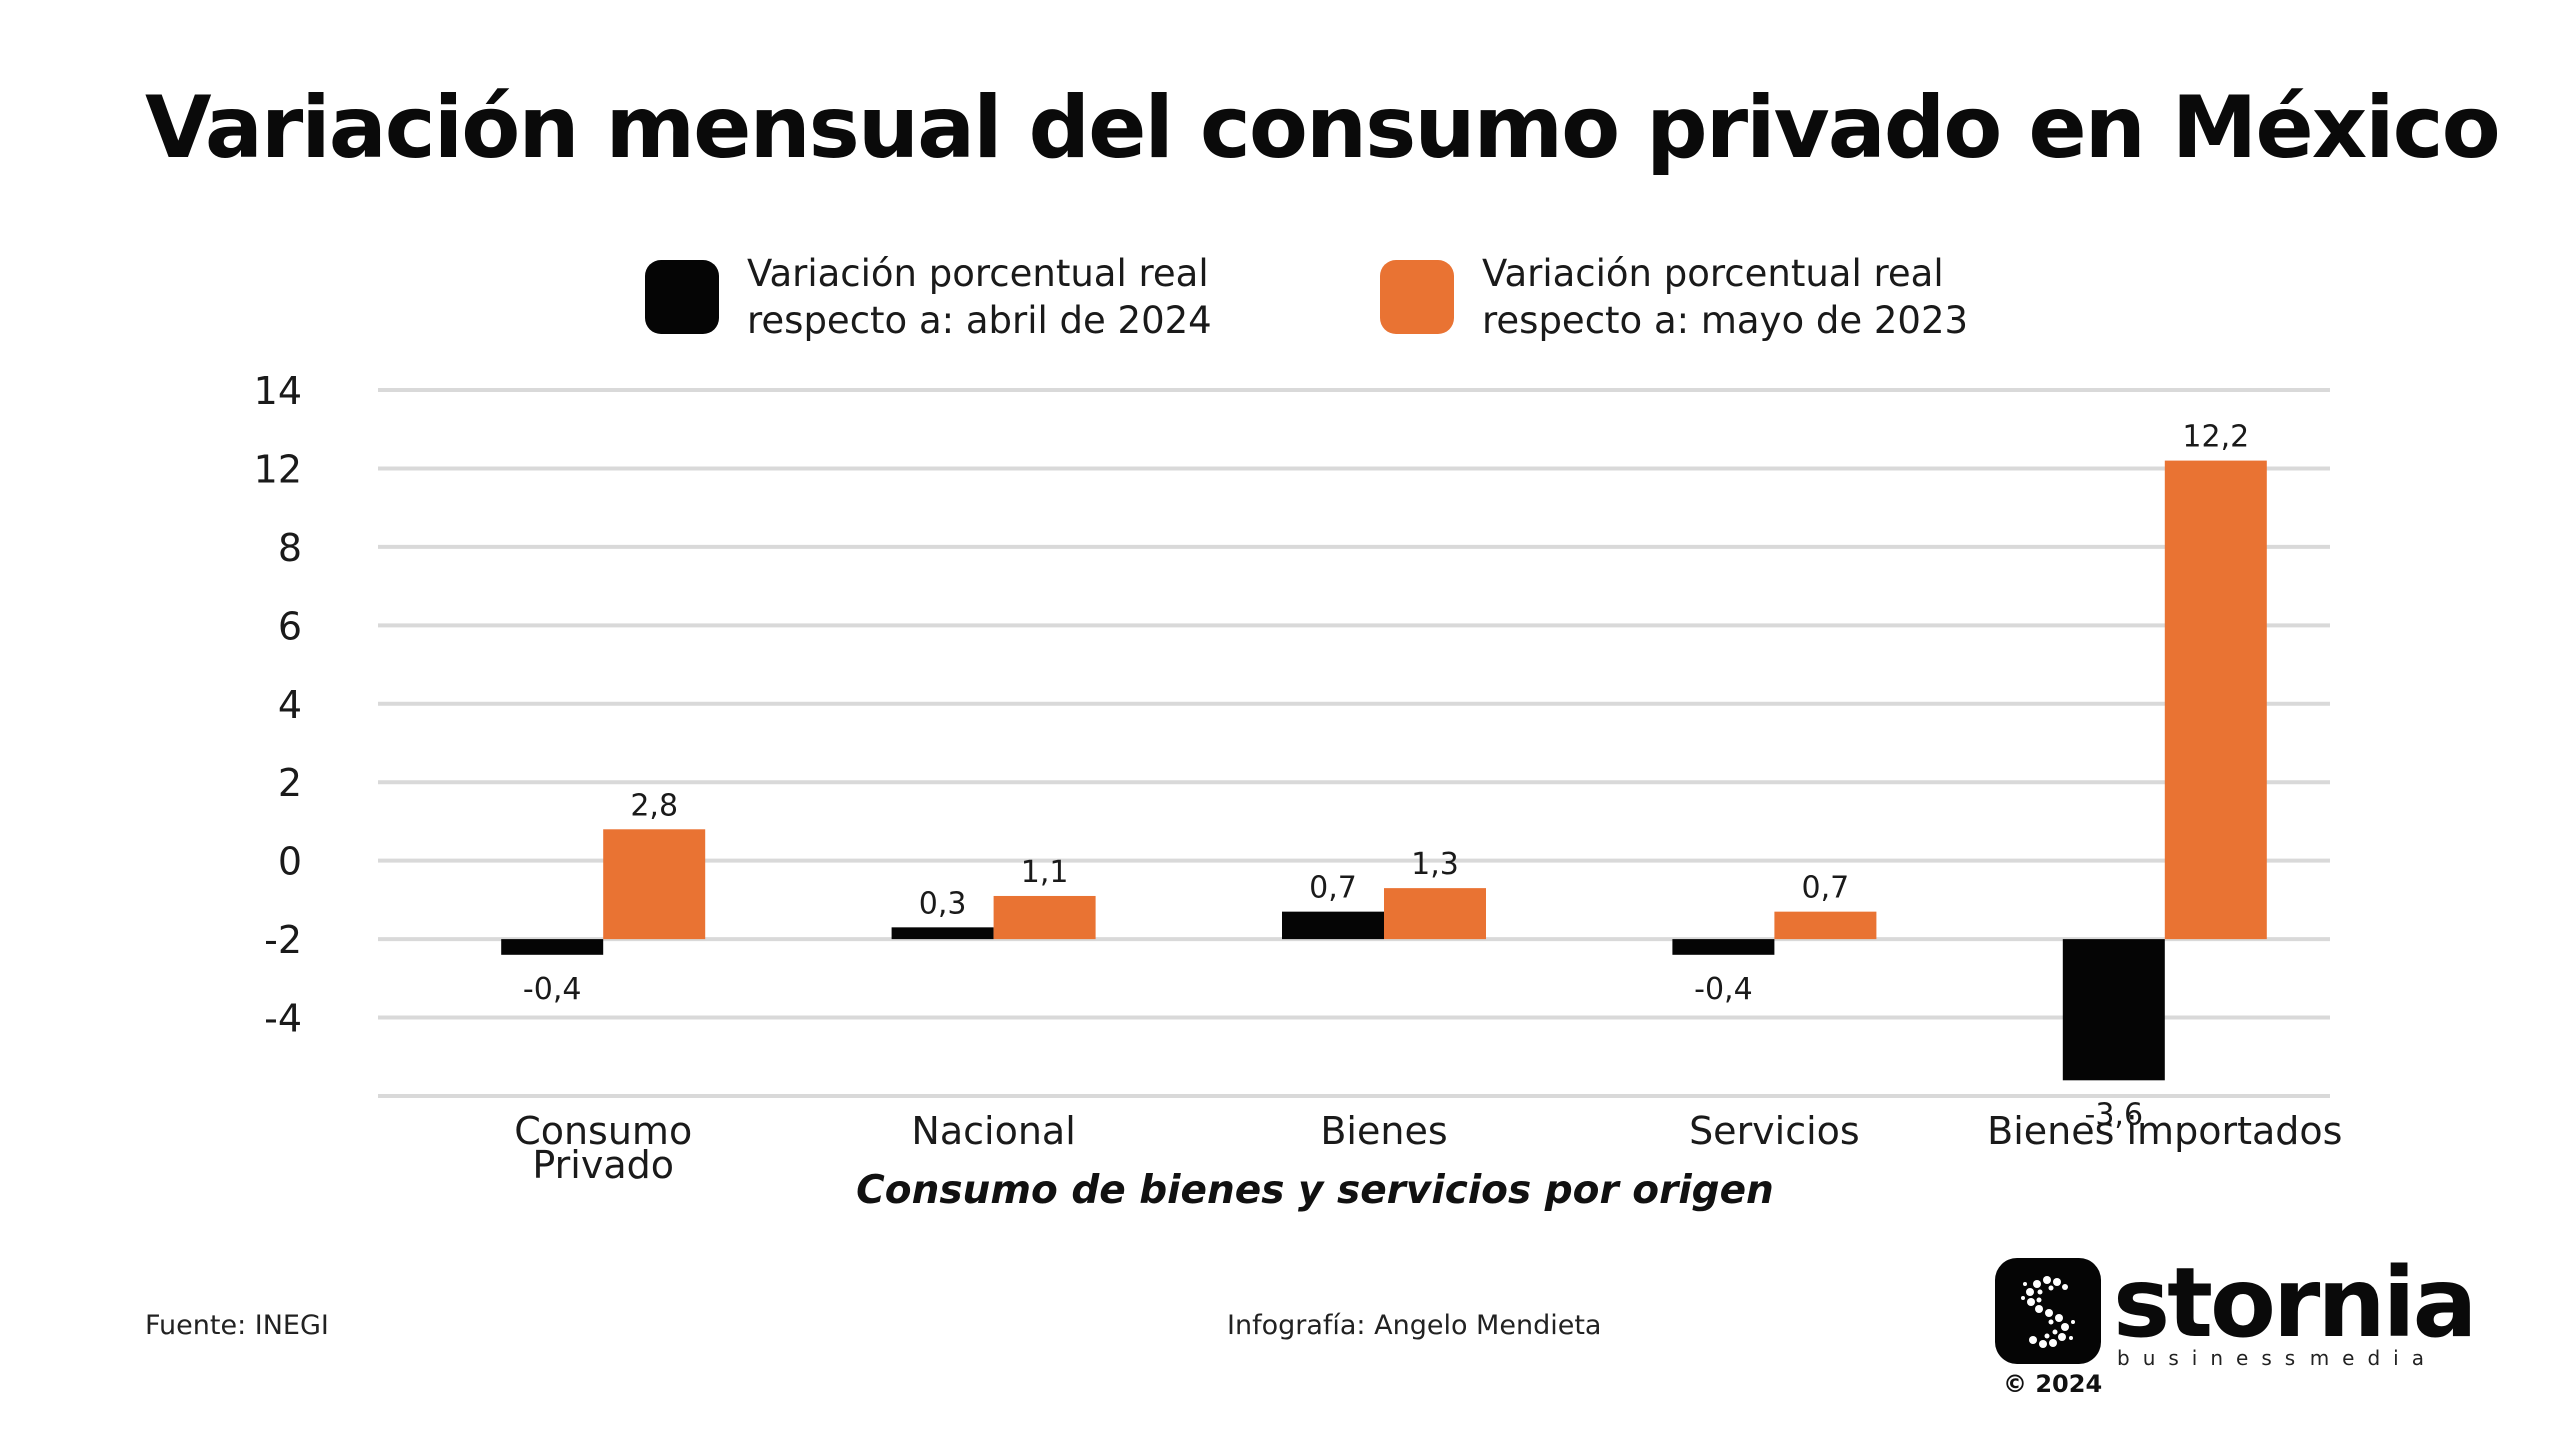  What do you see at coordinates (943, 903) in the screenshot?
I see `data-label: 0,3` at bounding box center [943, 903].